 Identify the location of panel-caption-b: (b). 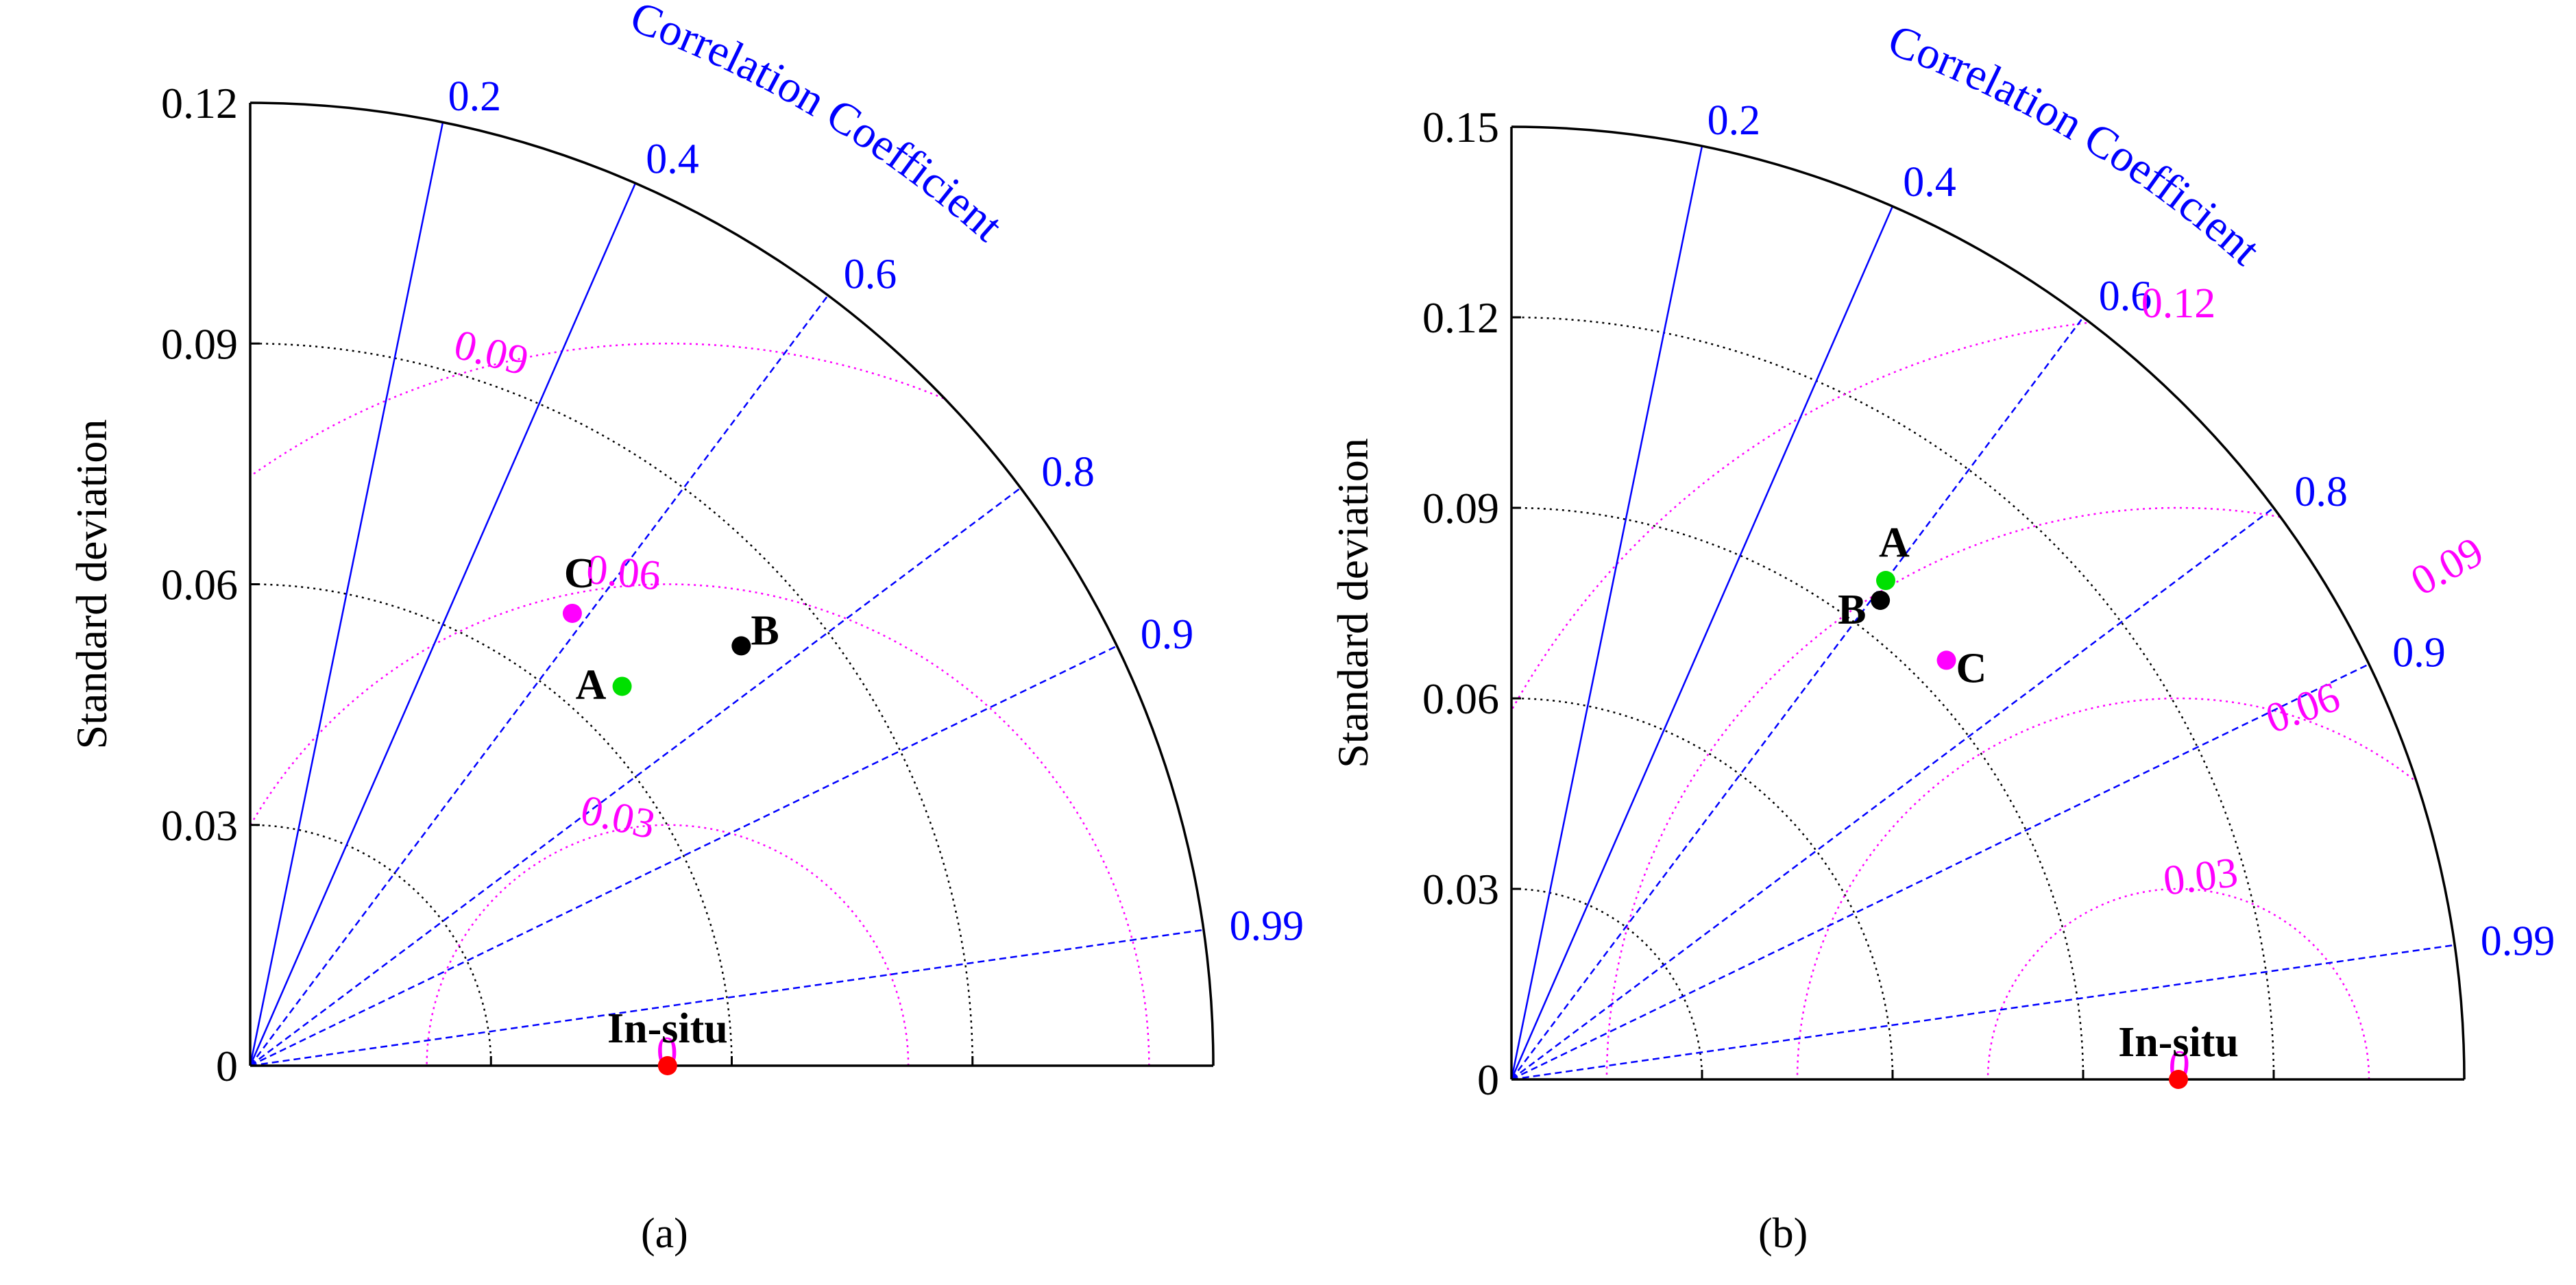
(1783, 1233).